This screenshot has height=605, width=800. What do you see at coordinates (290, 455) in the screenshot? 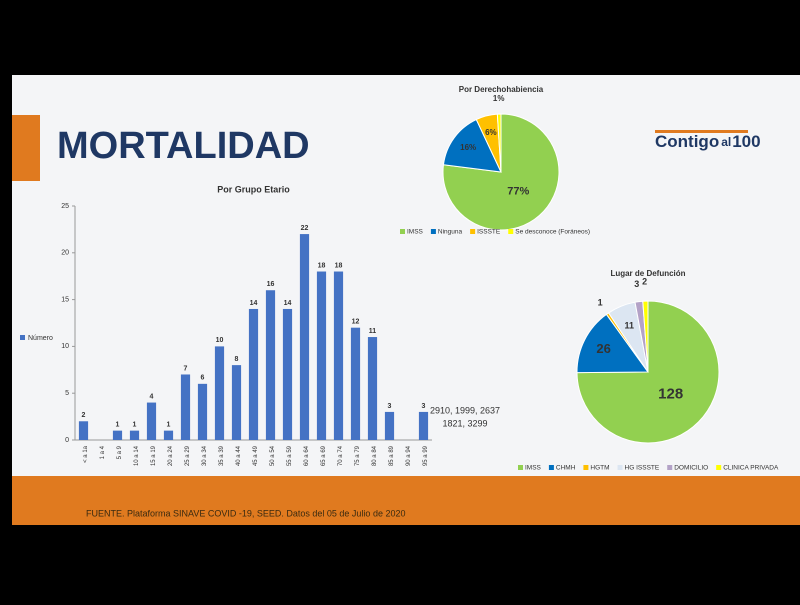
I see `x-tick-label: 55 a 59` at bounding box center [290, 455].